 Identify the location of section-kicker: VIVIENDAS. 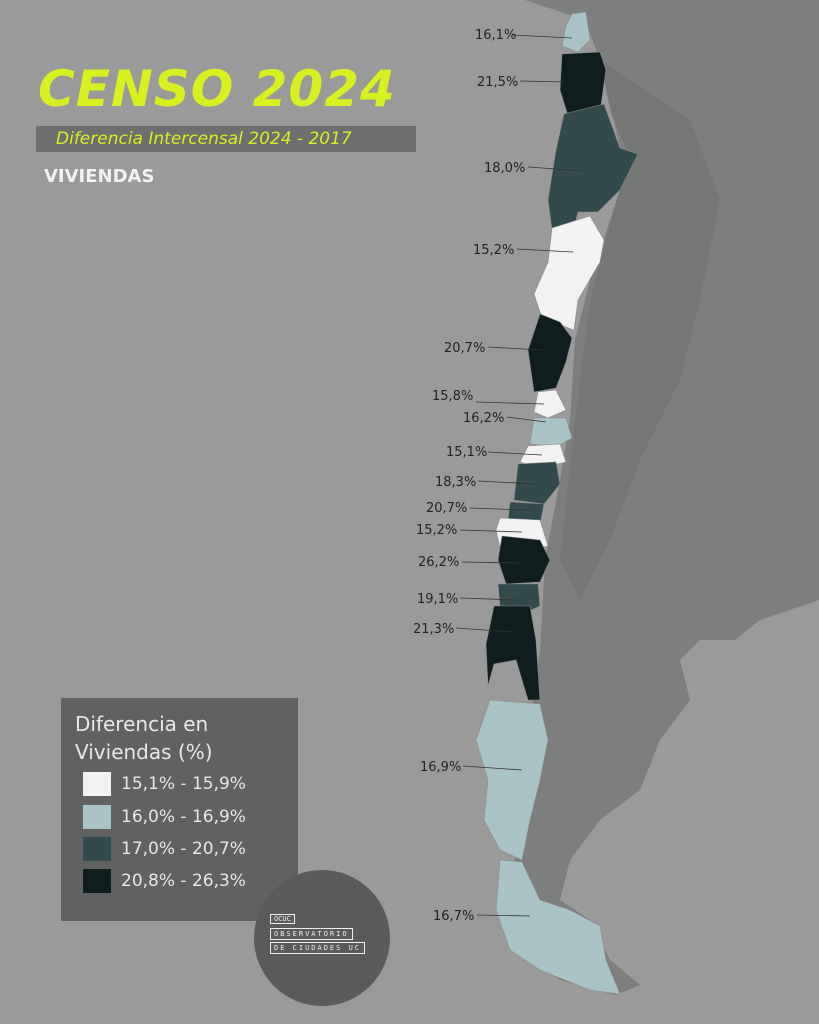
(99, 176).